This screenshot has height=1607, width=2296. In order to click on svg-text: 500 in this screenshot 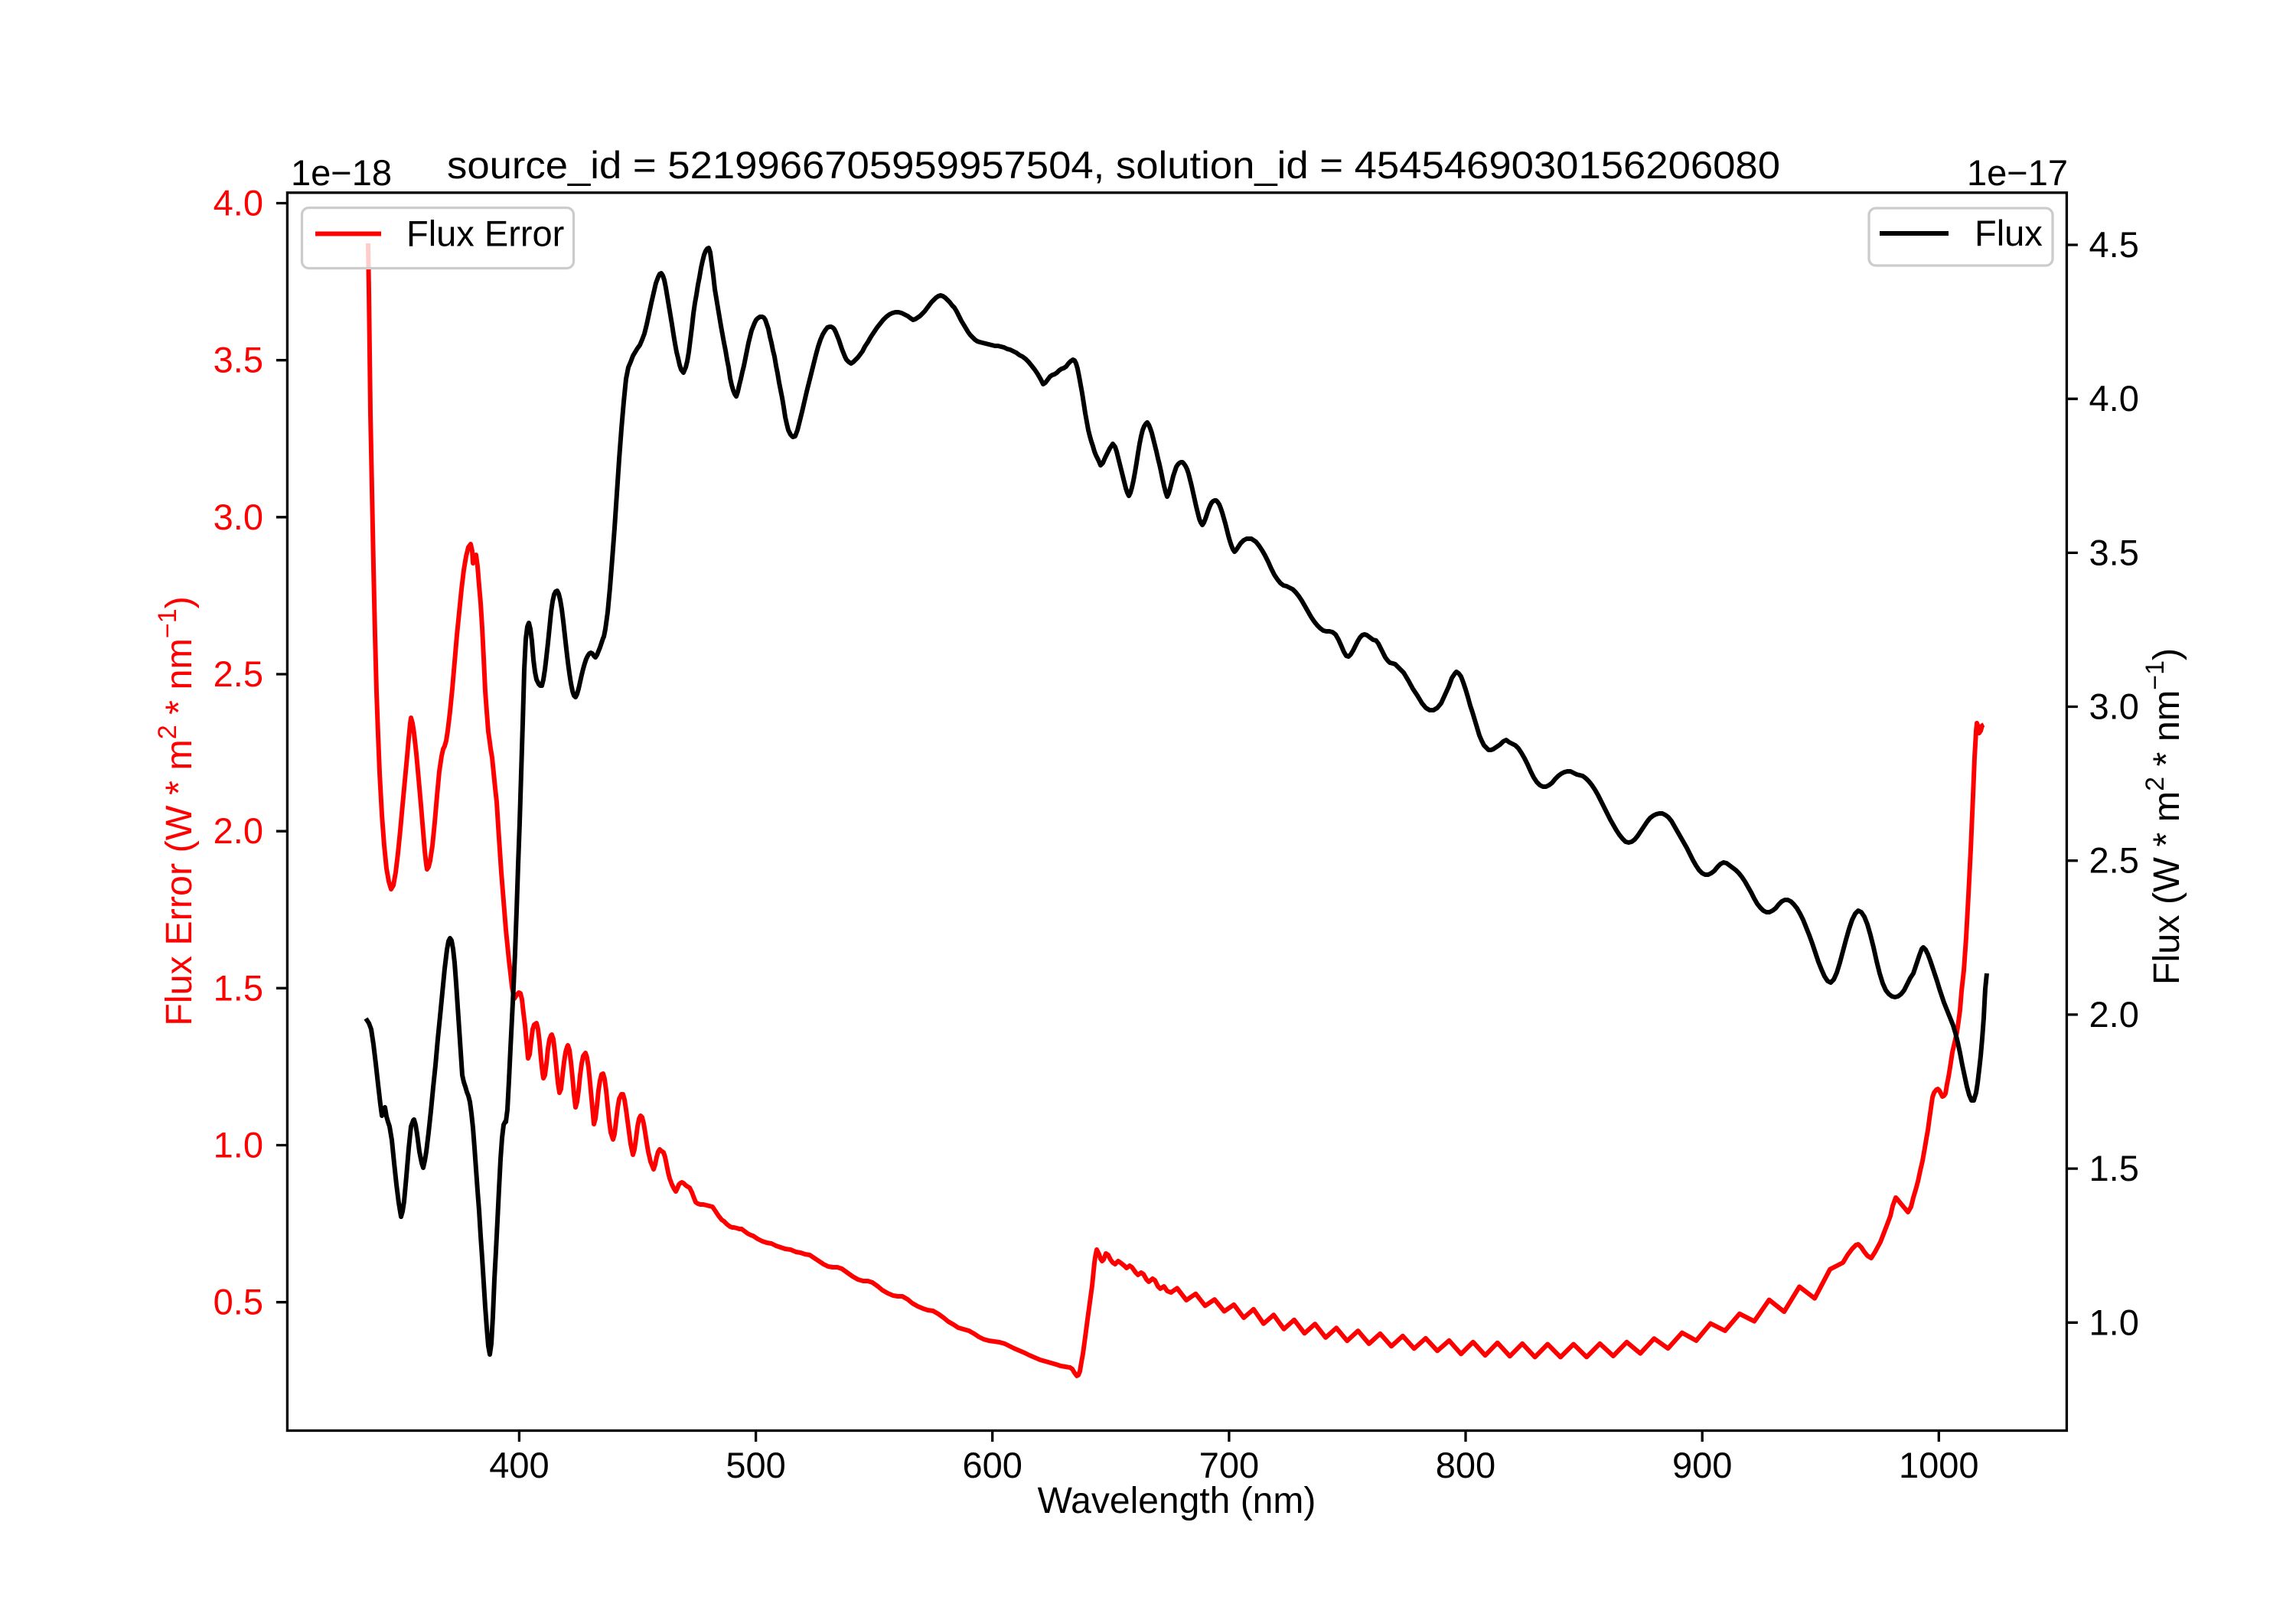, I will do `click(755, 1465)`.